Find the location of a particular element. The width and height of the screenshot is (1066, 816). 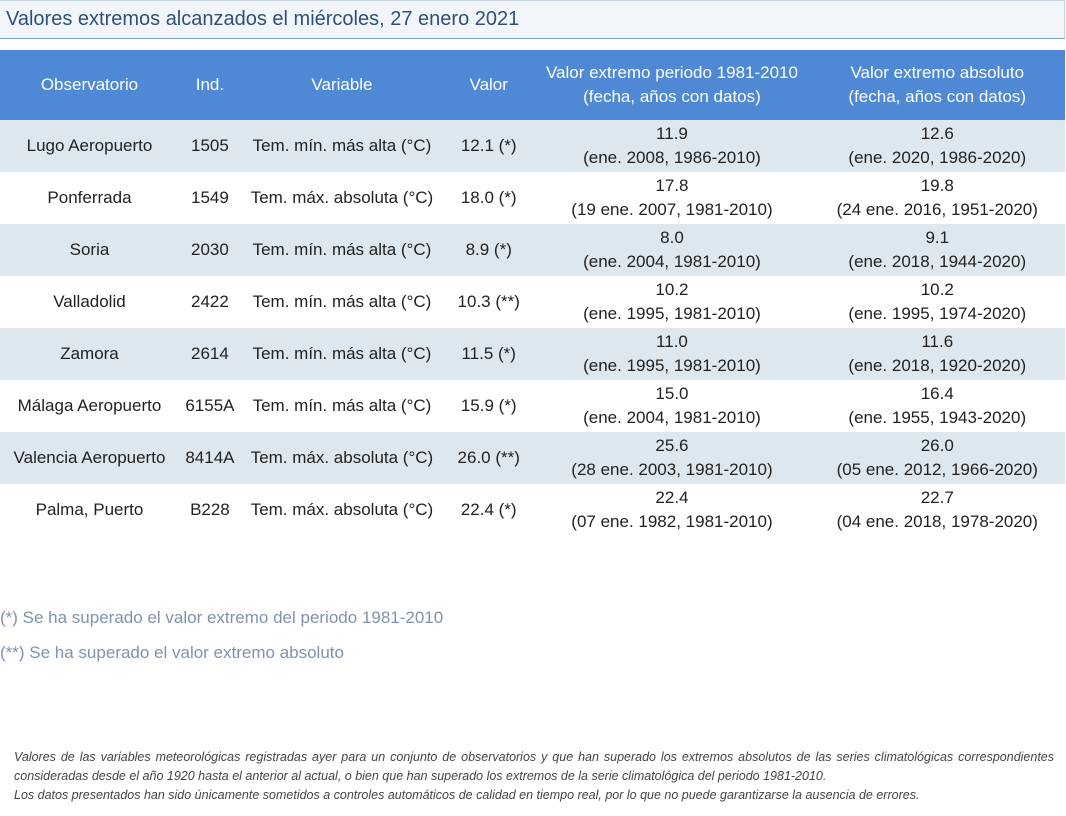

cell-valor: 15.9 (*) is located at coordinates (489, 406).